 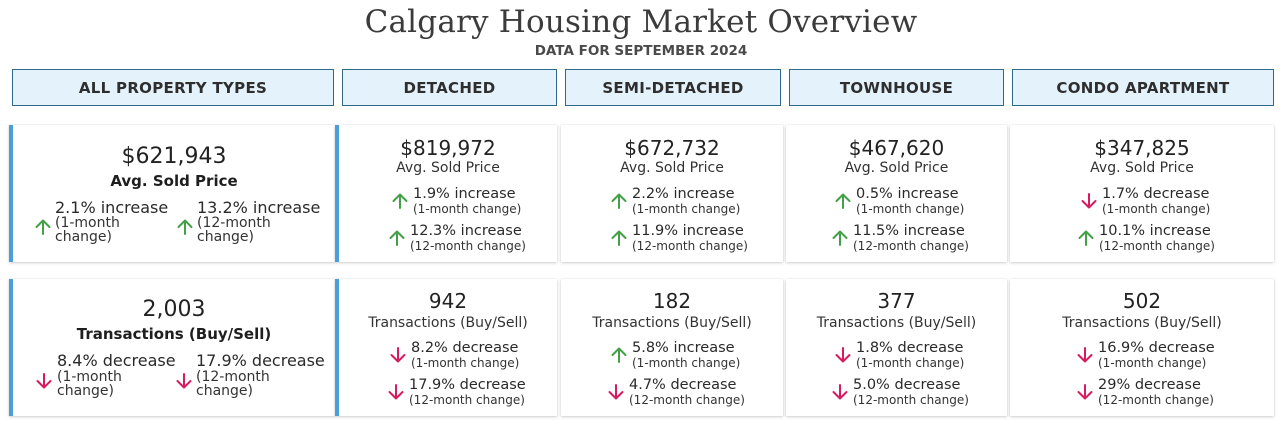 I want to click on change-1m: 16.9% decrease (1-month change), so click(x=1145, y=355).